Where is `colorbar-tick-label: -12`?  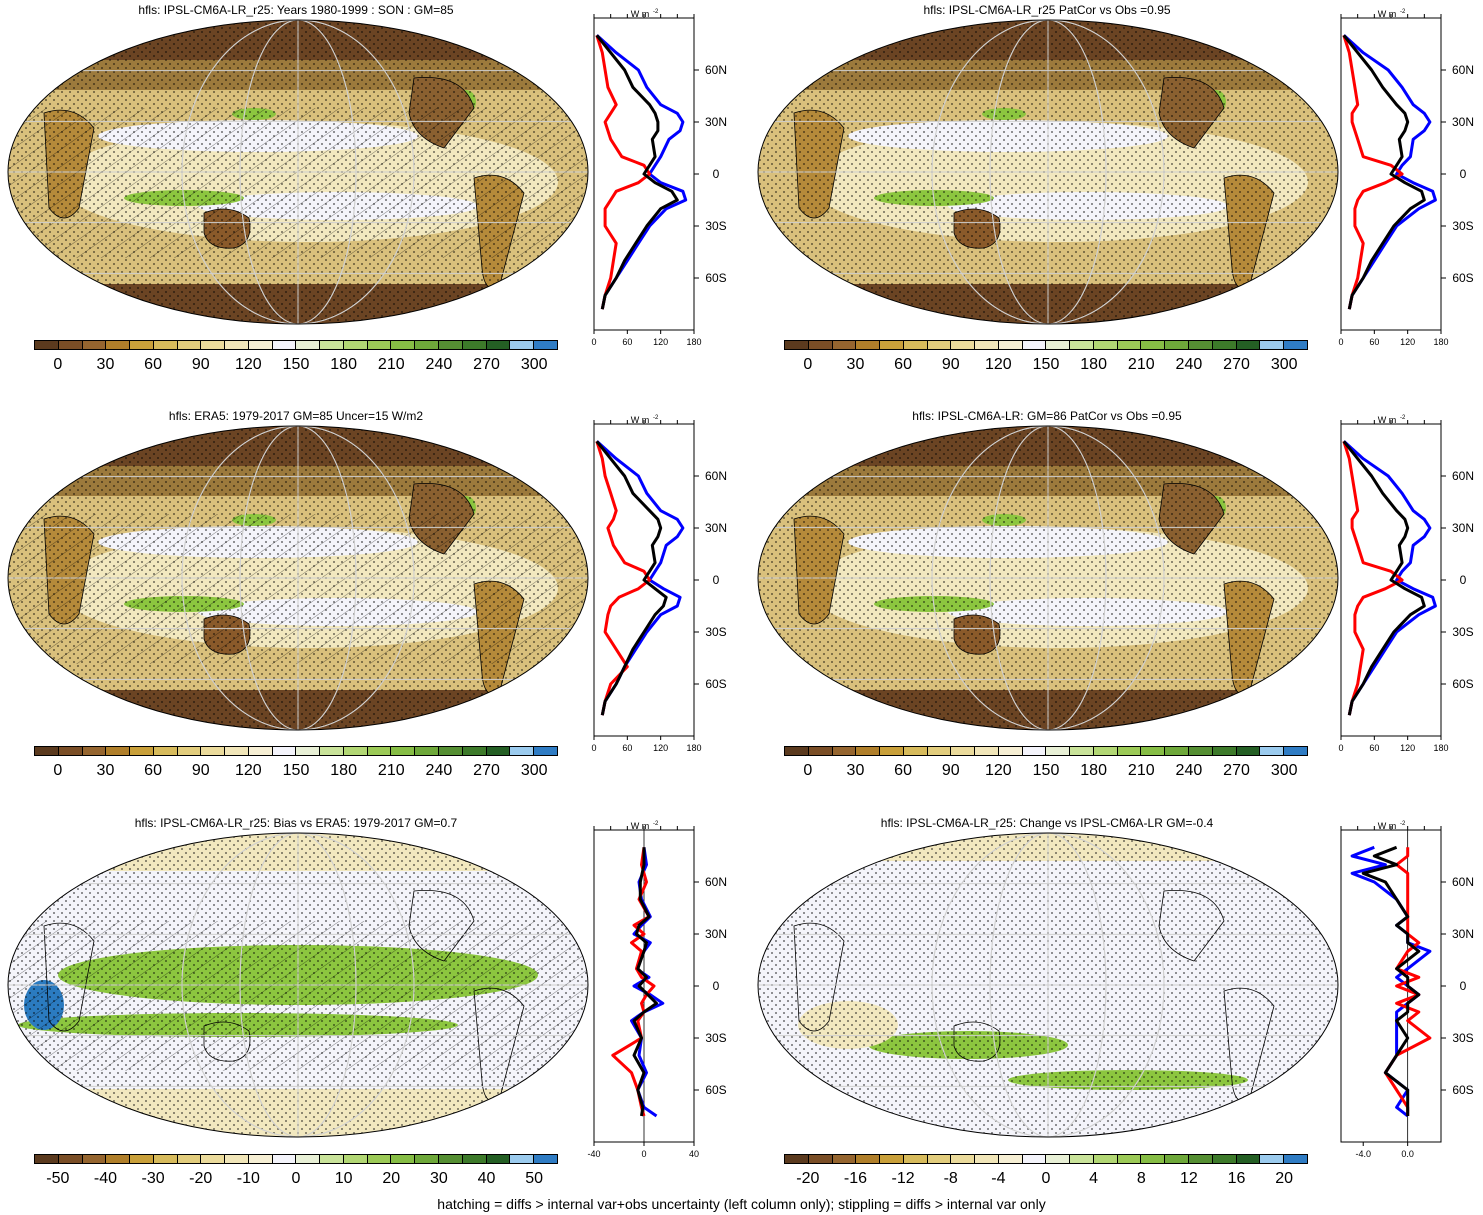
colorbar-tick-label: -12 is located at coordinates (903, 1178).